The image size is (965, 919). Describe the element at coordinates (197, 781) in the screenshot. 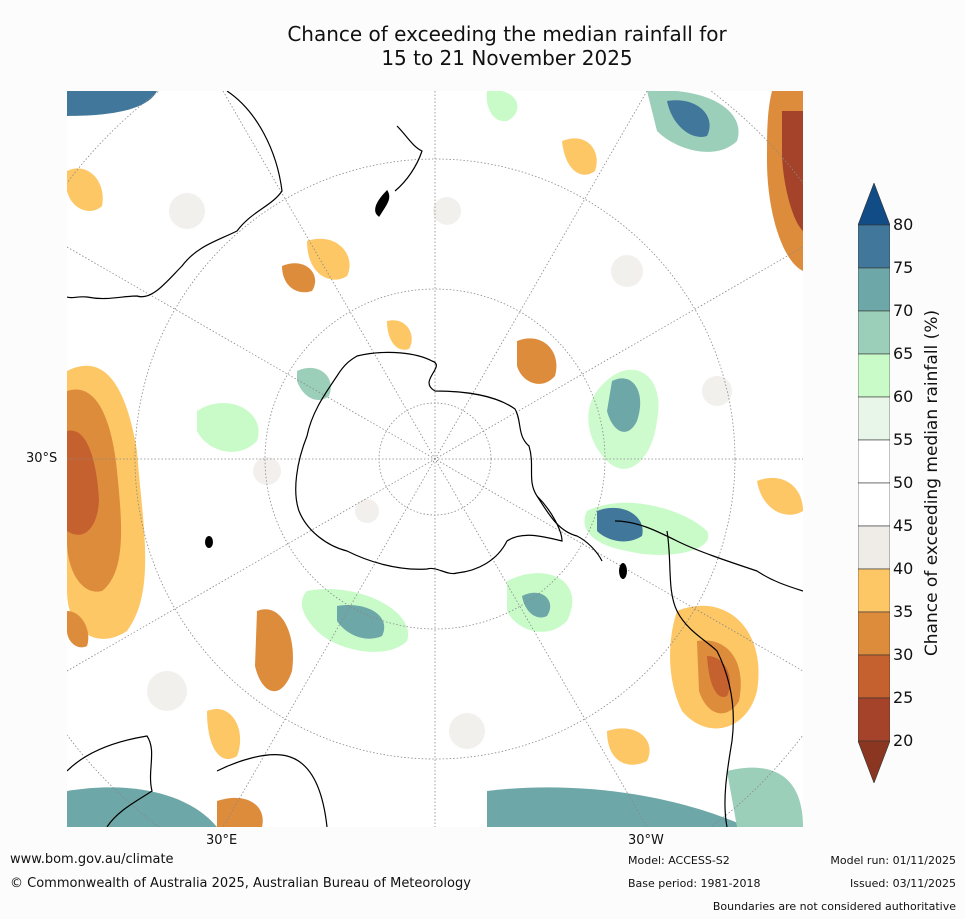

I see `africa-coastline` at that location.